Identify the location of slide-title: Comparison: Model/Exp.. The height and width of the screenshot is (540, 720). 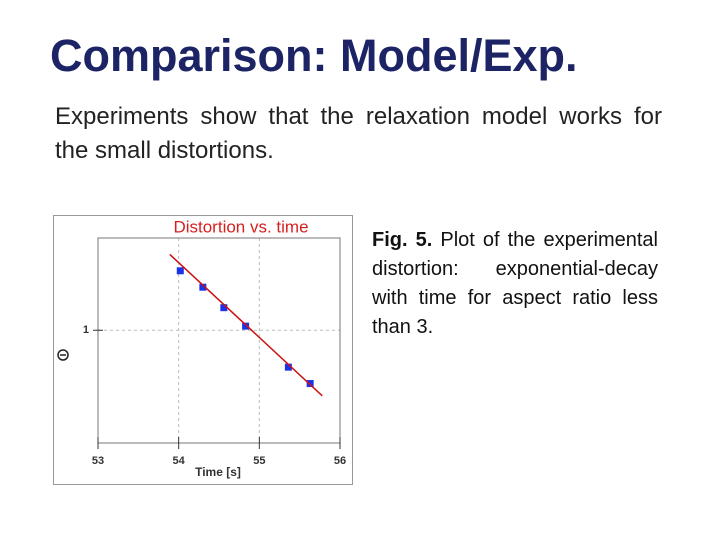
(314, 55).